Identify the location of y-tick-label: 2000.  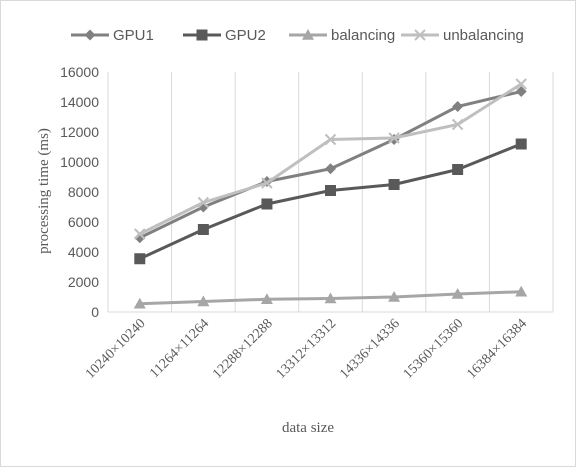
(83, 282).